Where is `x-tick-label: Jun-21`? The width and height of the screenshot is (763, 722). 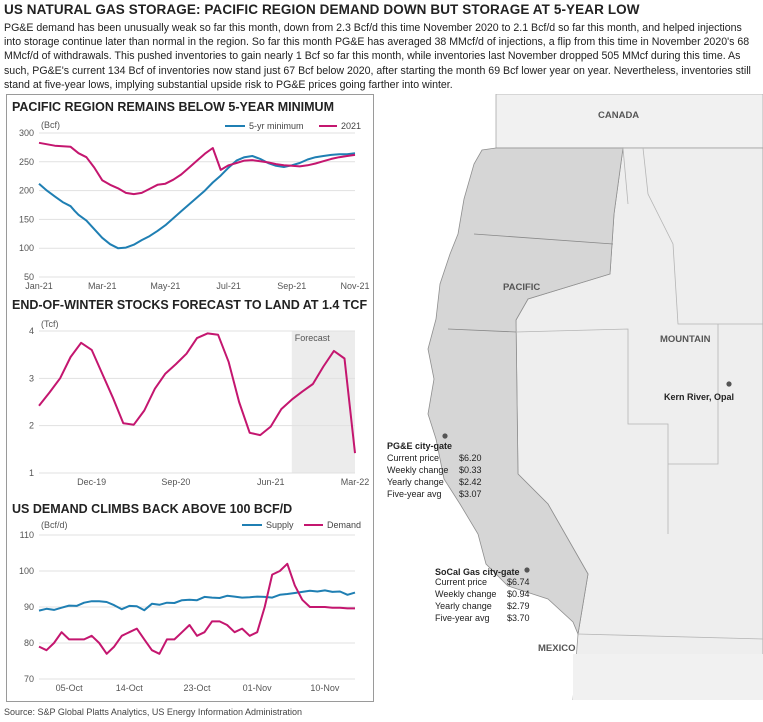 x-tick-label: Jun-21 is located at coordinates (271, 482).